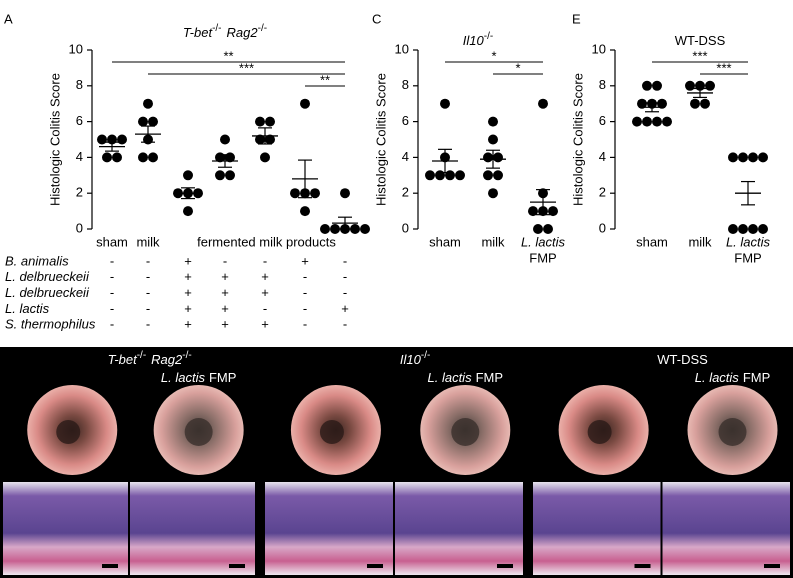 This screenshot has width=793, height=578. I want to click on treatment-label: L. lactis, so click(27, 308).